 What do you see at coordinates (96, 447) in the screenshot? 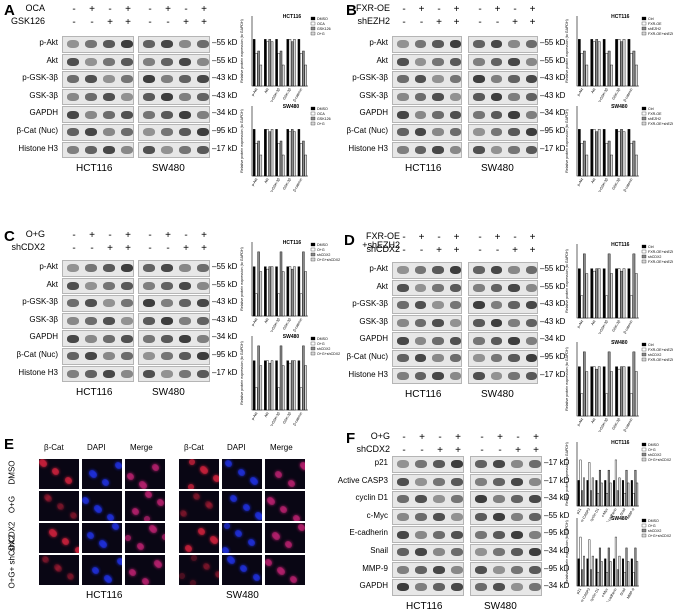
I see `column-header: DAPI` at bounding box center [96, 447].